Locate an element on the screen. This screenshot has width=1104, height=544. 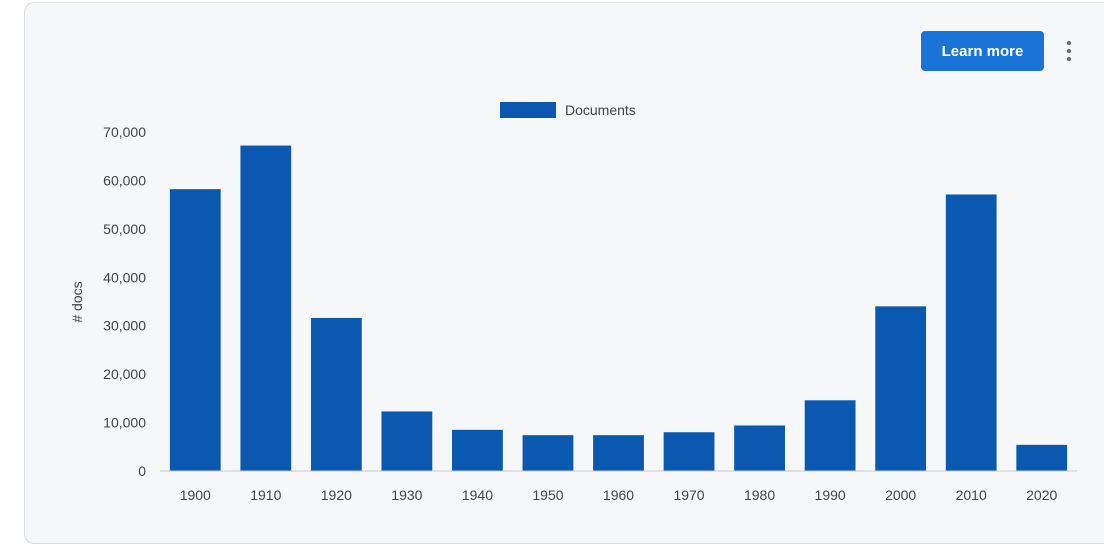
x-tick-label: 1970 is located at coordinates (688, 495).